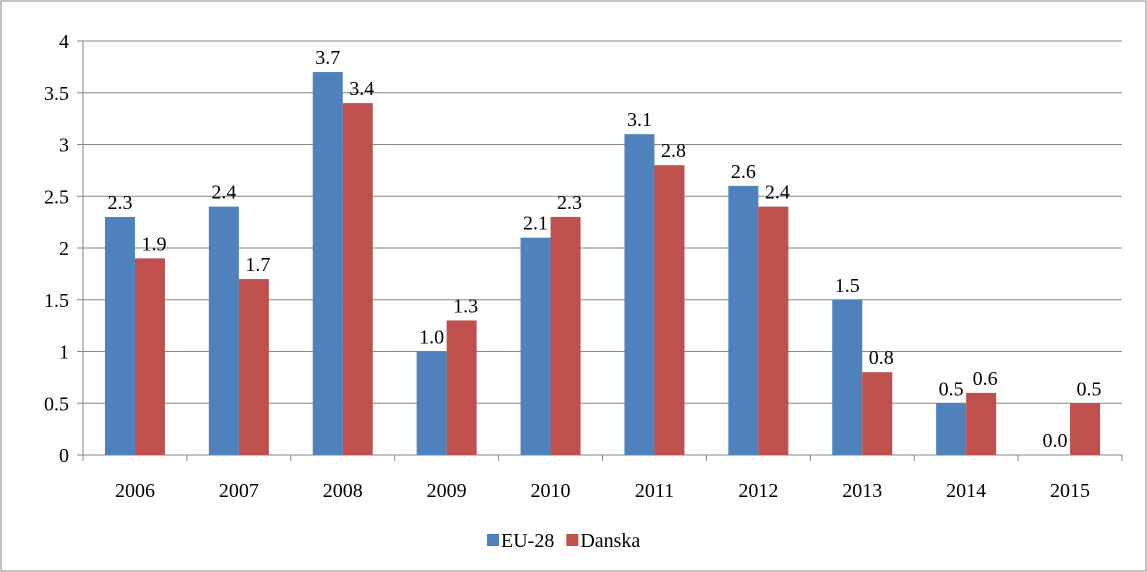 The width and height of the screenshot is (1147, 572). Describe the element at coordinates (64, 249) in the screenshot. I see `y-tick-label: 2` at that location.